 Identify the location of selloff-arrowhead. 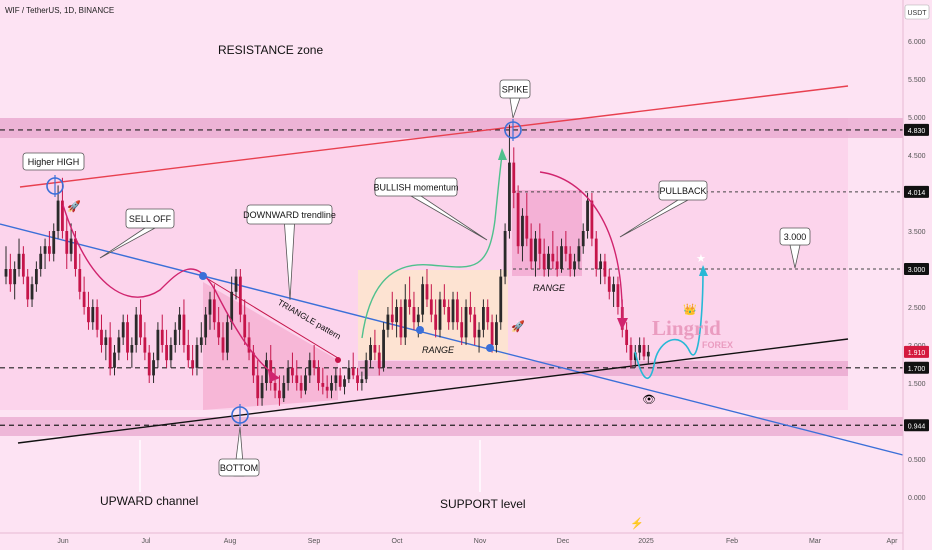
(274, 376).